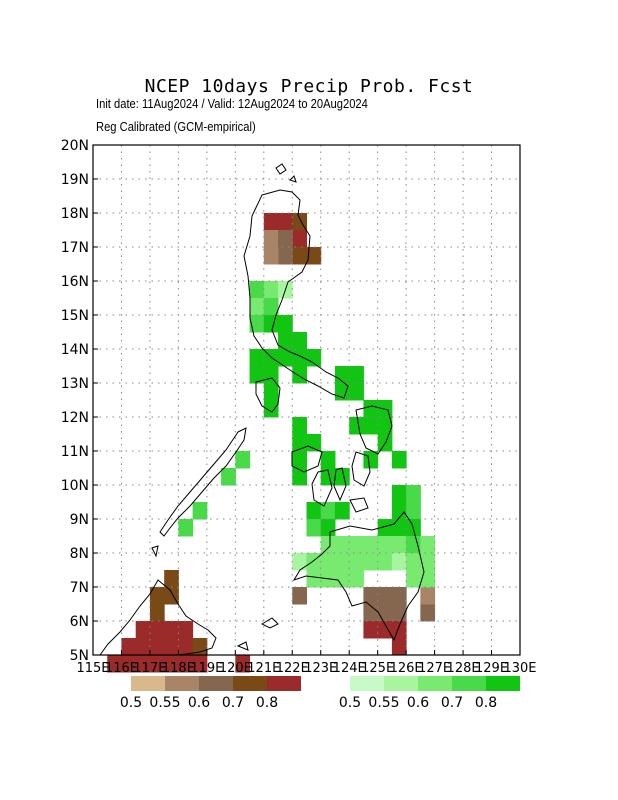 The height and width of the screenshot is (800, 618). Describe the element at coordinates (75, 384) in the screenshot. I see `lat-label: 13N` at that location.